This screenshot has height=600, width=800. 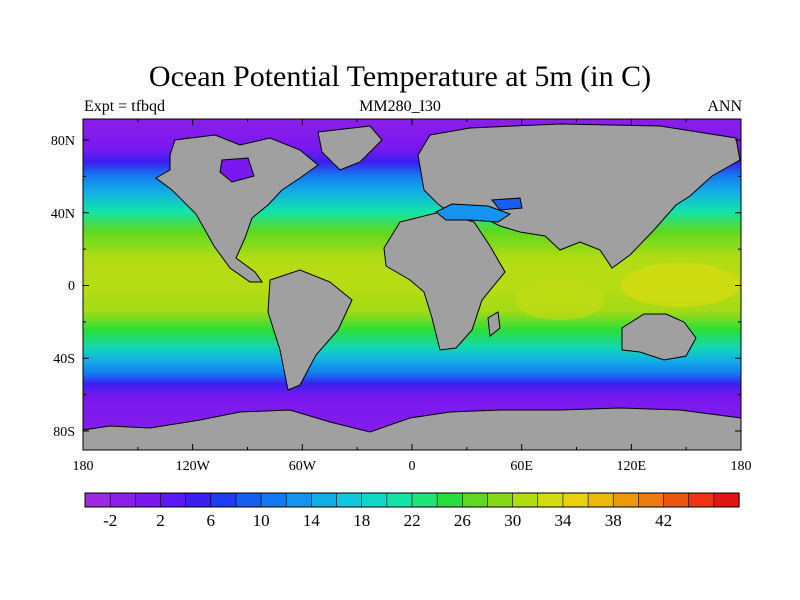 I want to click on colorbar-frame, so click(x=412, y=500).